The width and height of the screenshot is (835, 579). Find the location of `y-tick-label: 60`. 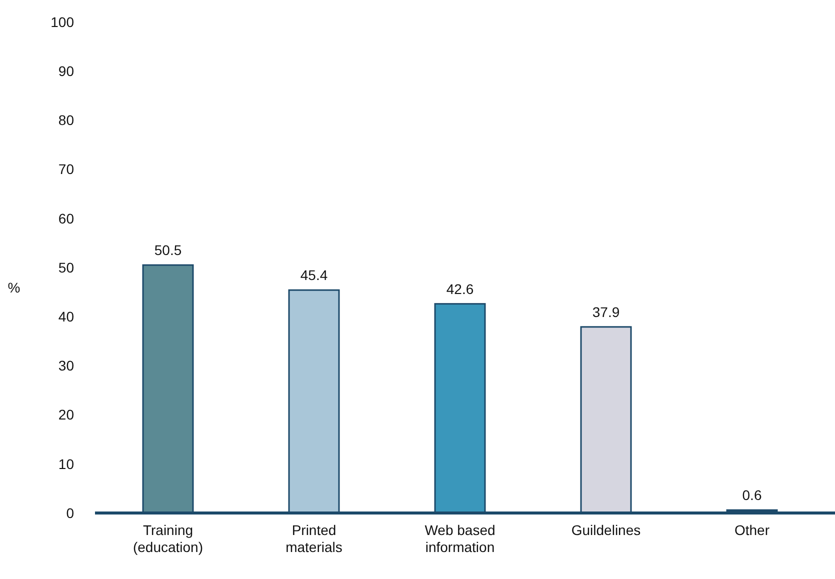

y-tick-label: 60 is located at coordinates (66, 218).